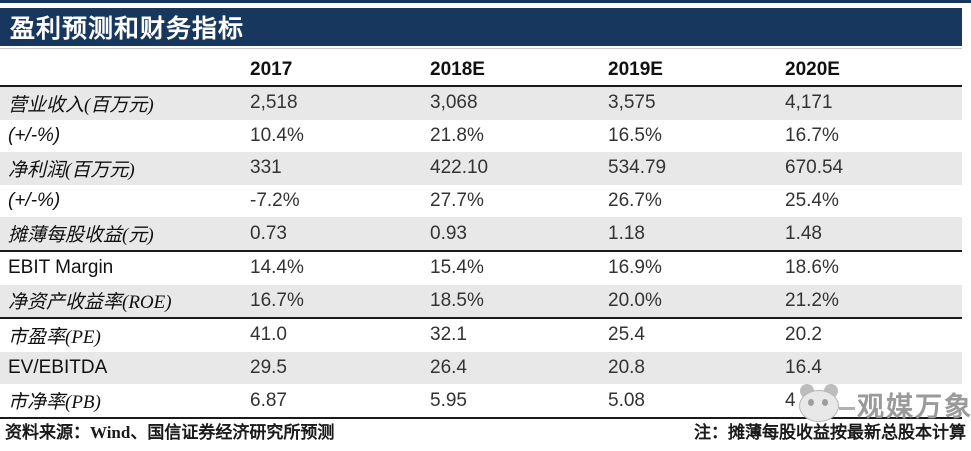  What do you see at coordinates (268, 400) in the screenshot?
I see `cell-value: 6.87` at bounding box center [268, 400].